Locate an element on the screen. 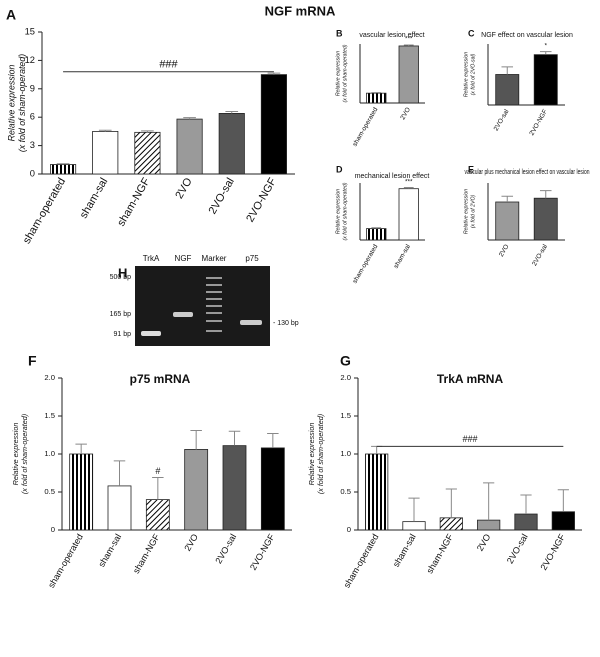 This screenshot has height=657, width=600. chart-title: vascular lesion effect is located at coordinates (391, 35).